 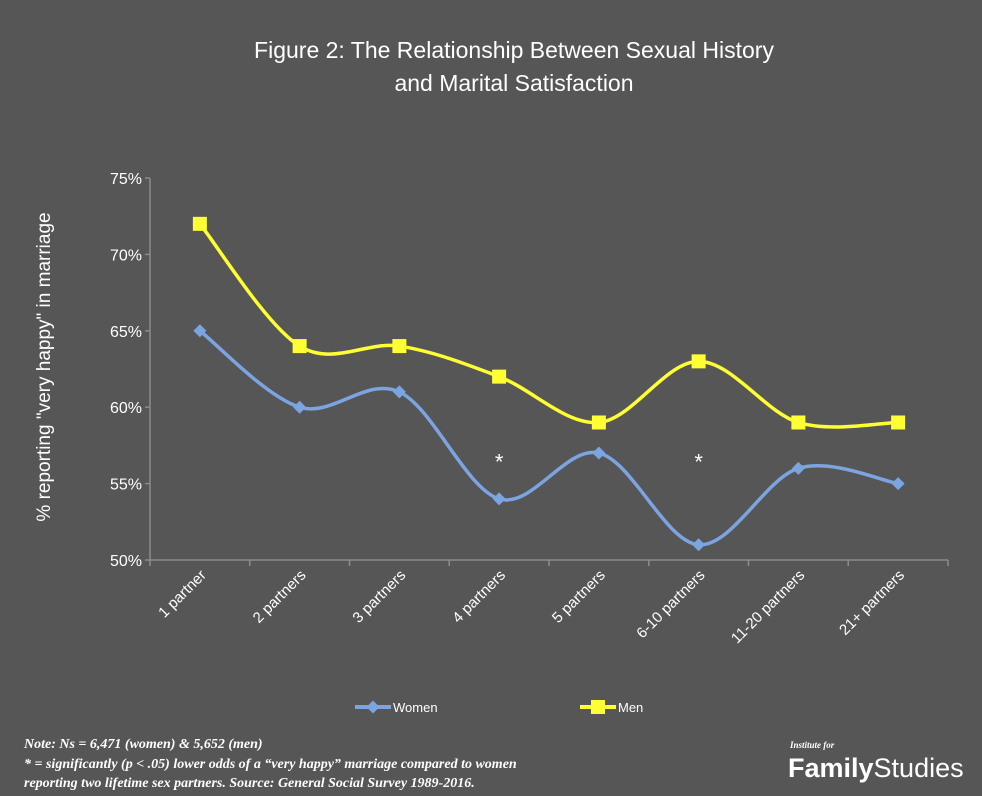 What do you see at coordinates (630, 707) in the screenshot?
I see `legend-label-men: Men` at bounding box center [630, 707].